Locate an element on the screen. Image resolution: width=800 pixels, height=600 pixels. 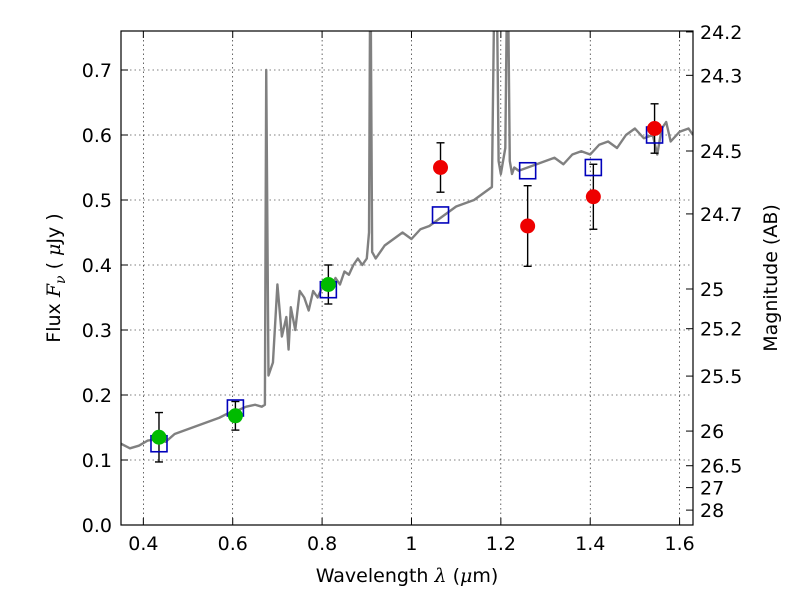
y2-tick-label: 25.5 is located at coordinates (721, 377).